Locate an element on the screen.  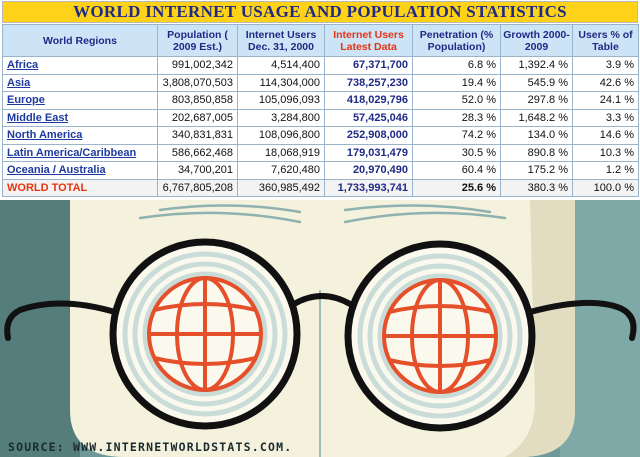
region-link: Middle East is located at coordinates (80, 117).